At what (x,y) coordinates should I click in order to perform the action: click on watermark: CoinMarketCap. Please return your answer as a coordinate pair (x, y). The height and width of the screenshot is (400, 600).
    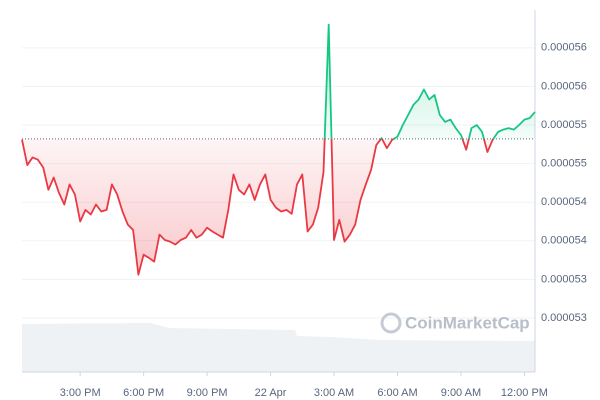
    Looking at the image, I should click on (455, 323).